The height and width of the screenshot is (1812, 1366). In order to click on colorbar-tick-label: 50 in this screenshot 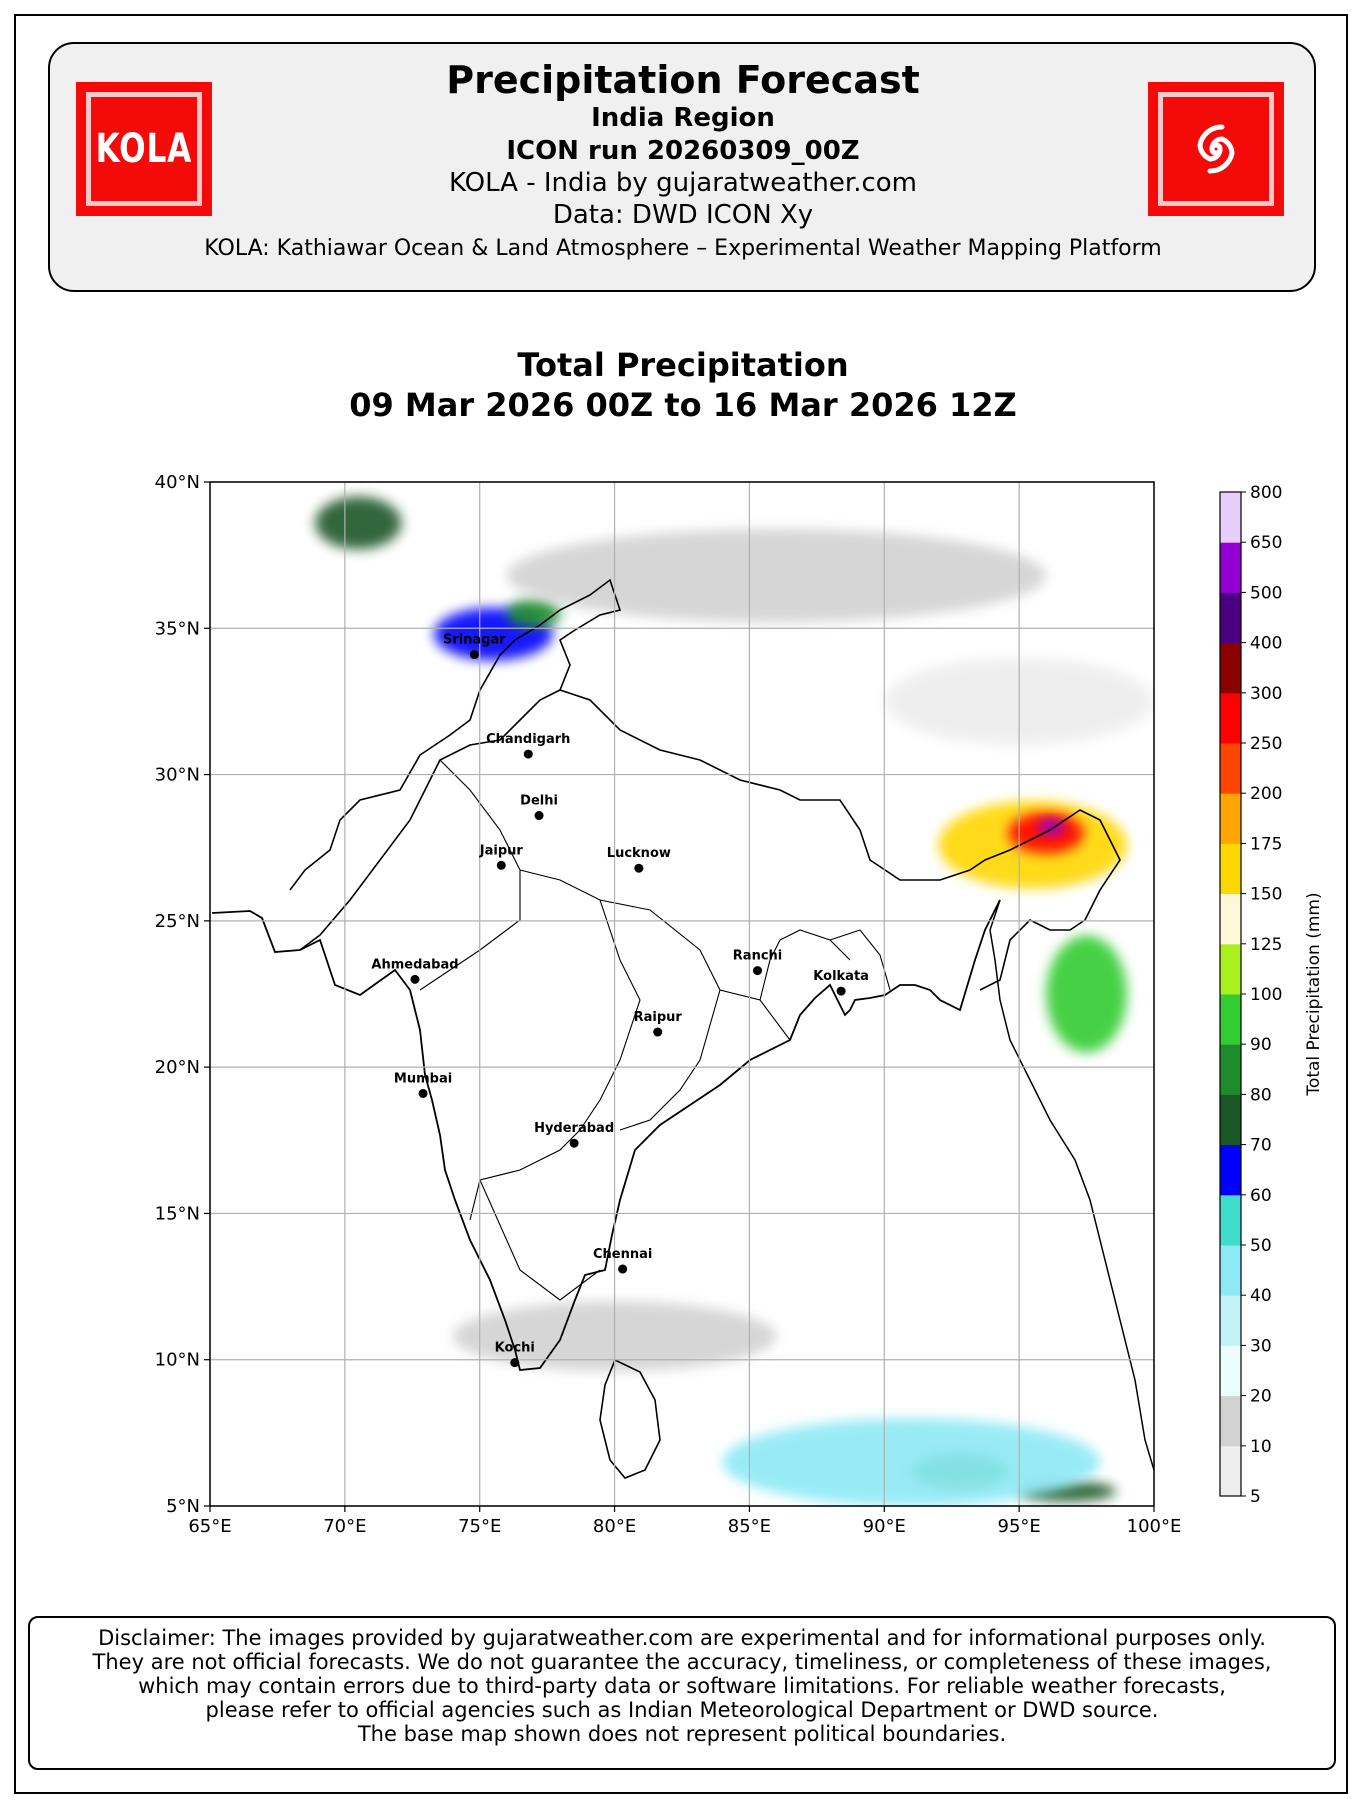, I will do `click(1261, 1246)`.